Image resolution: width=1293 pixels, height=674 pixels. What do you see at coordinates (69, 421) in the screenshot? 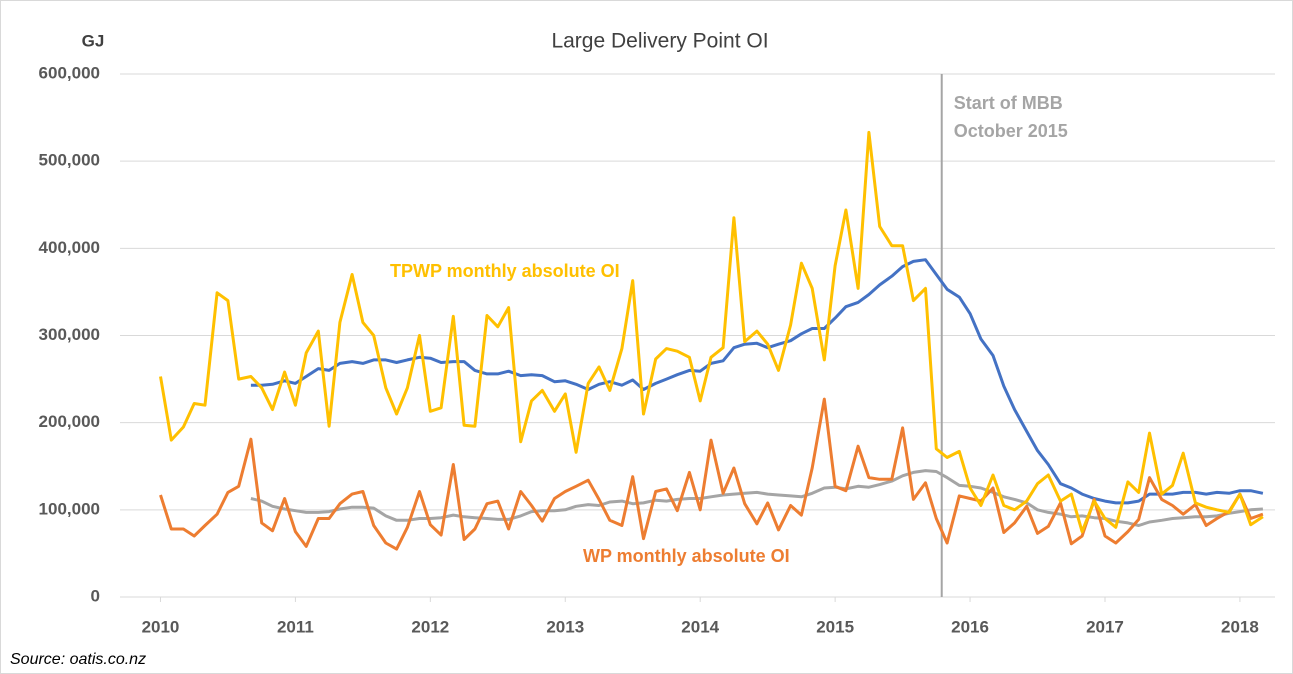
I see `y-tick-label: 200,000` at bounding box center [69, 421].